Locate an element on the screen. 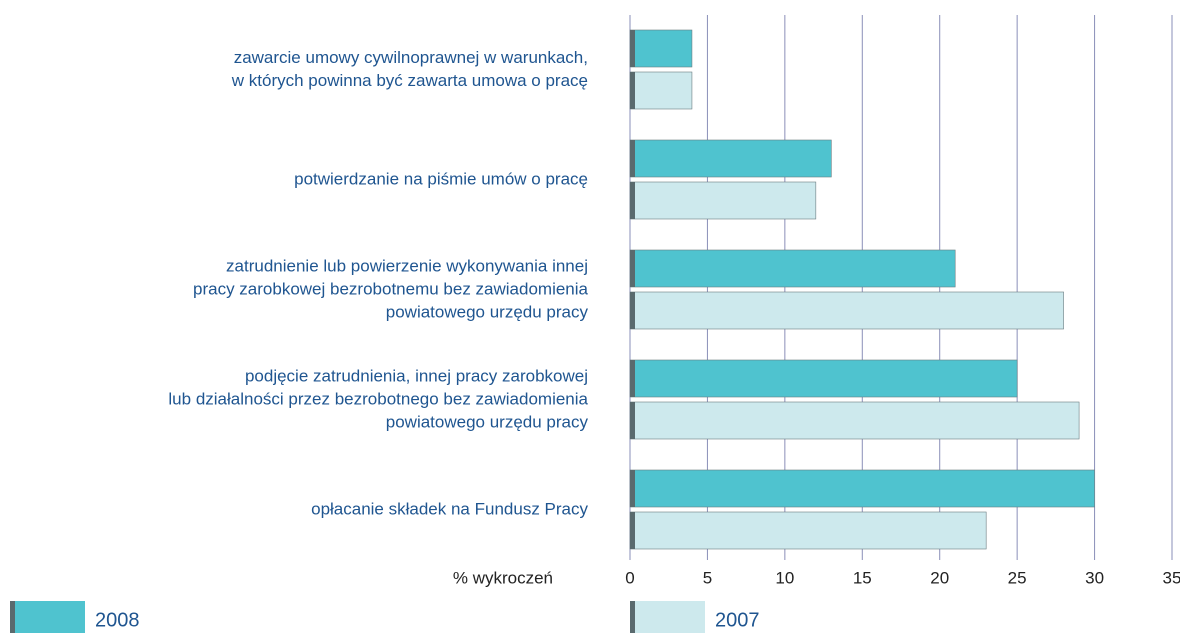 This screenshot has height=633, width=1180. x-tick-label: 10 is located at coordinates (784, 577).